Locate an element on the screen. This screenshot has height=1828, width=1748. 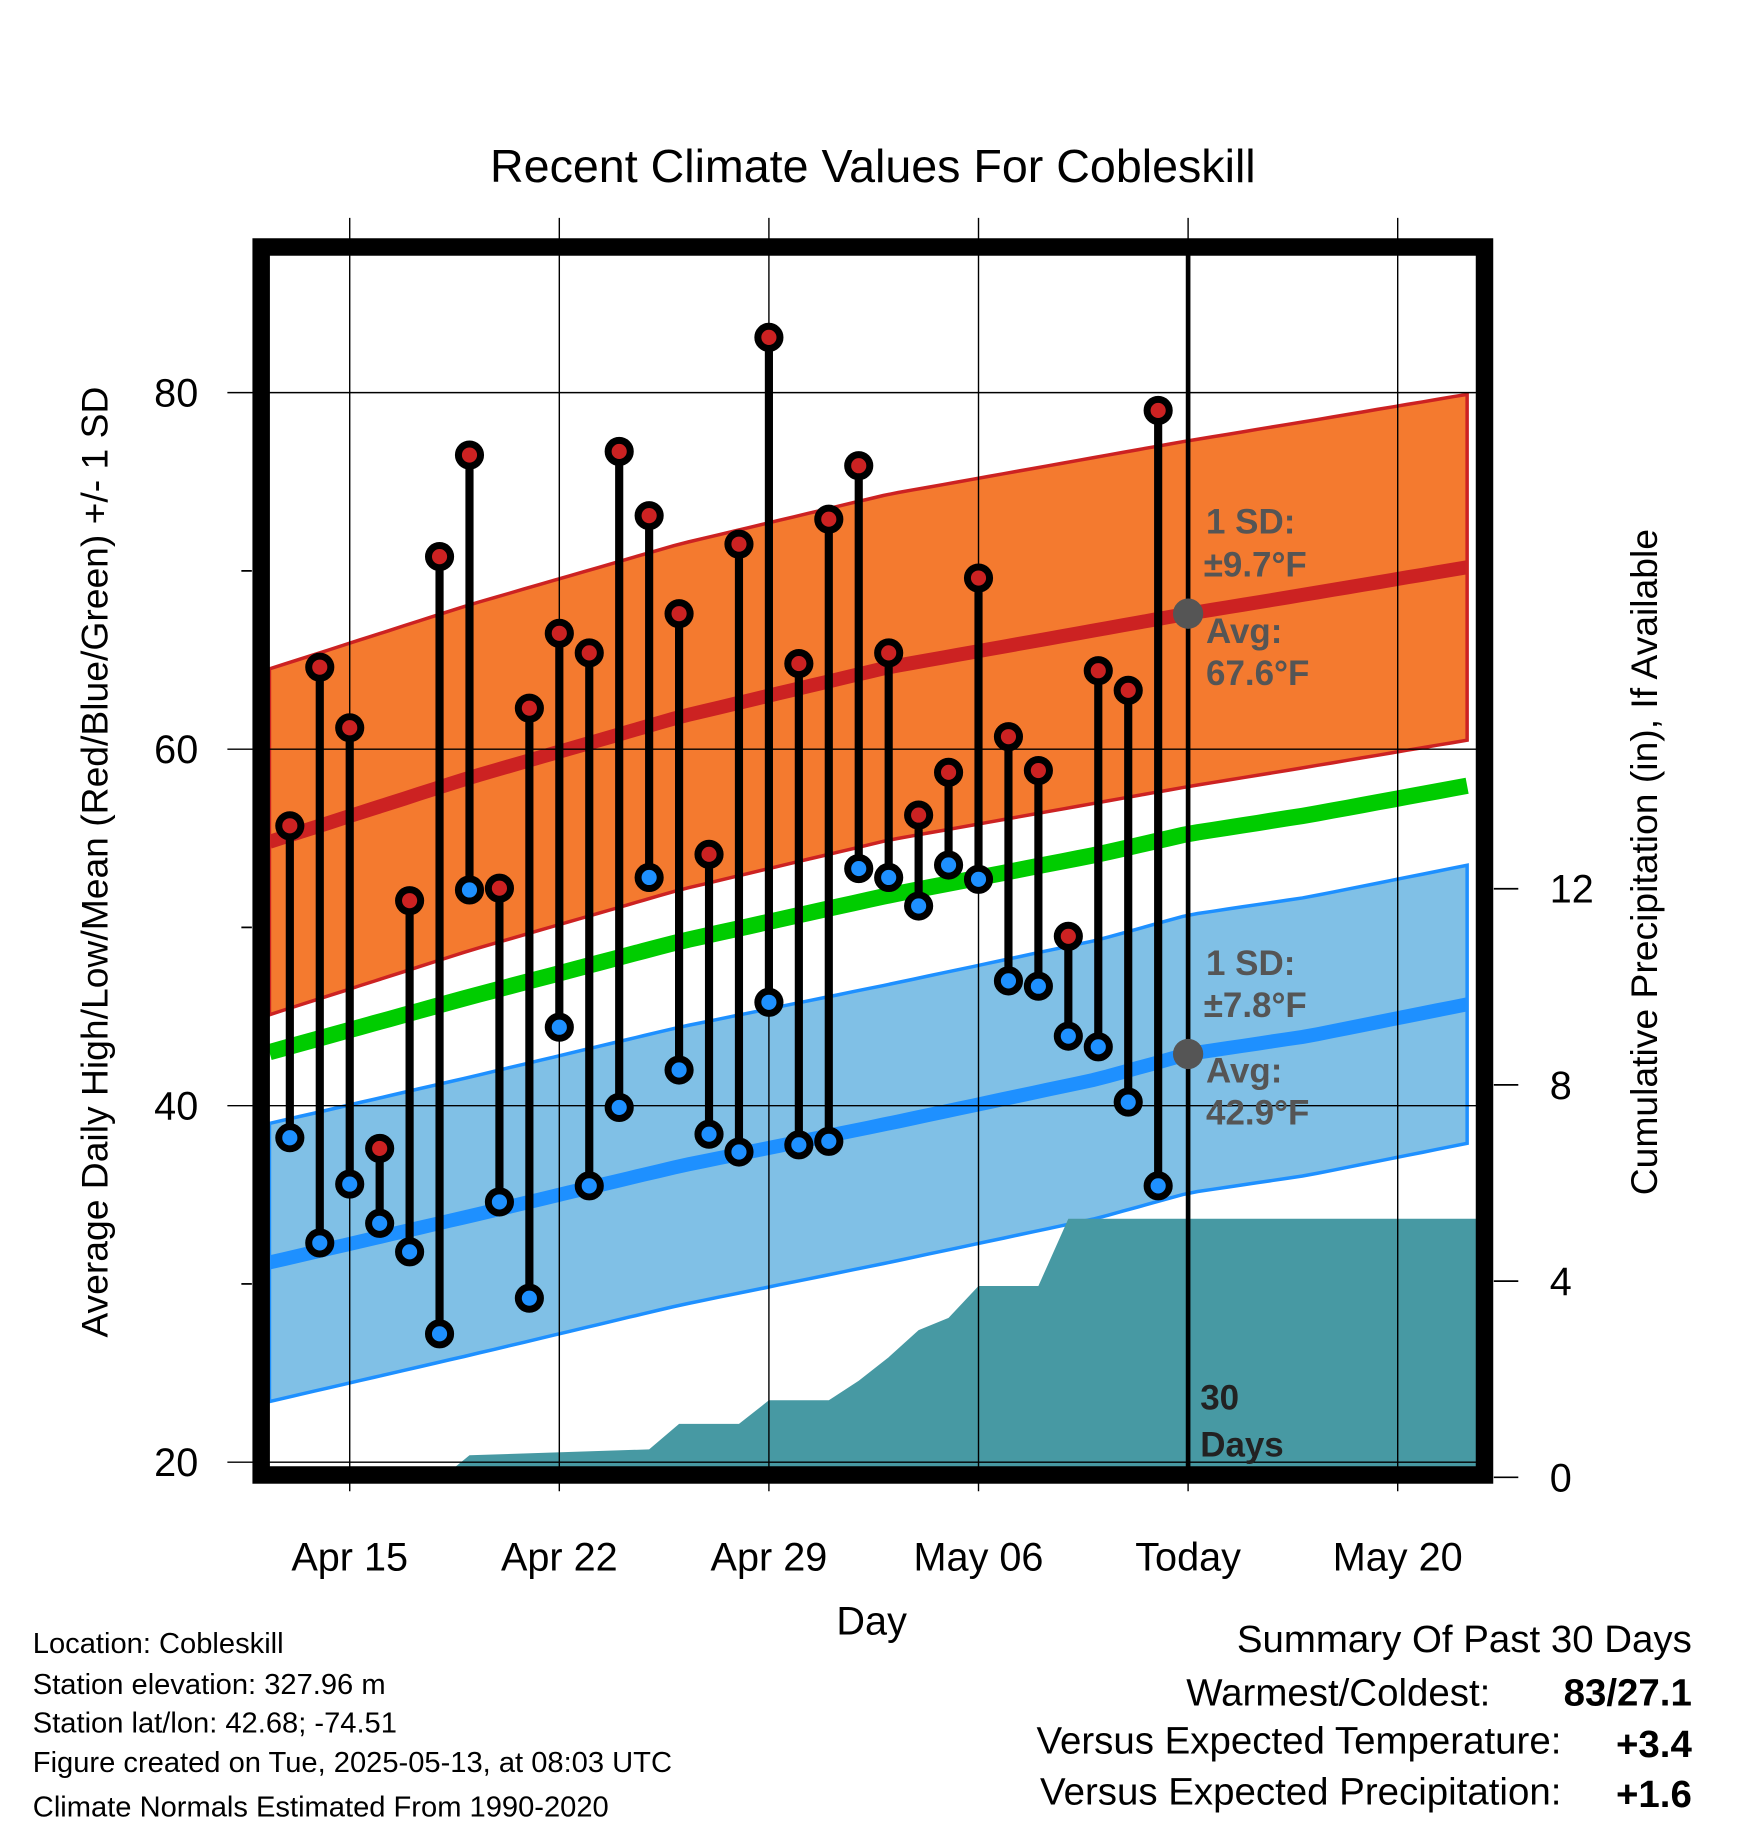
y2-tick-label: 12 is located at coordinates (1572, 890).